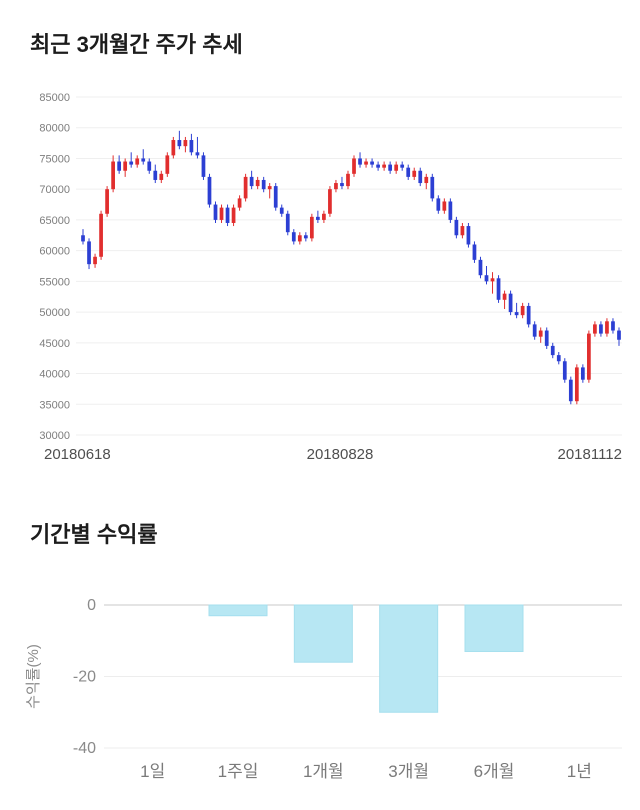  Describe the element at coordinates (579, 771) in the screenshot. I see `svg-text: 1년` at that location.